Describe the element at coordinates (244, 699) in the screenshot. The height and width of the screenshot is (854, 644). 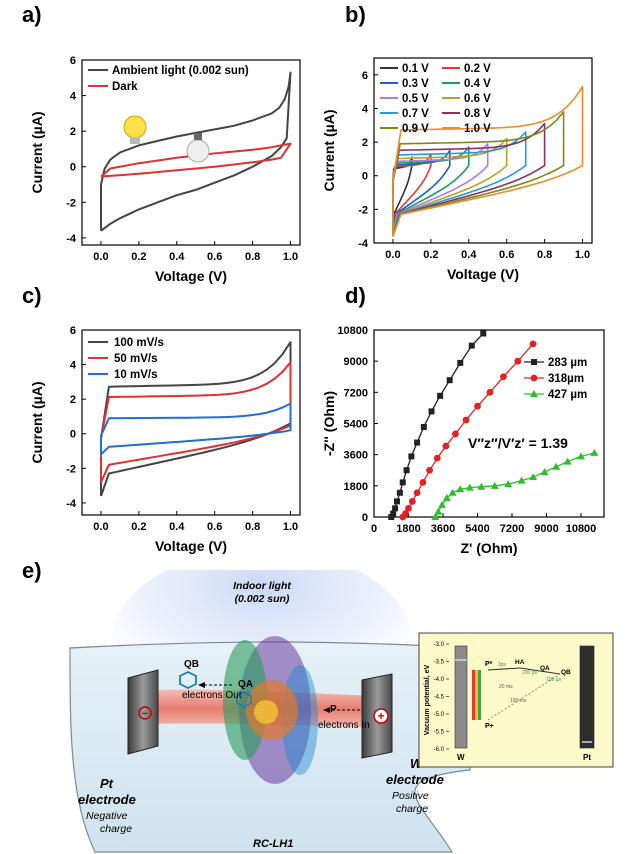
I see `quinone-qa-icon` at that location.